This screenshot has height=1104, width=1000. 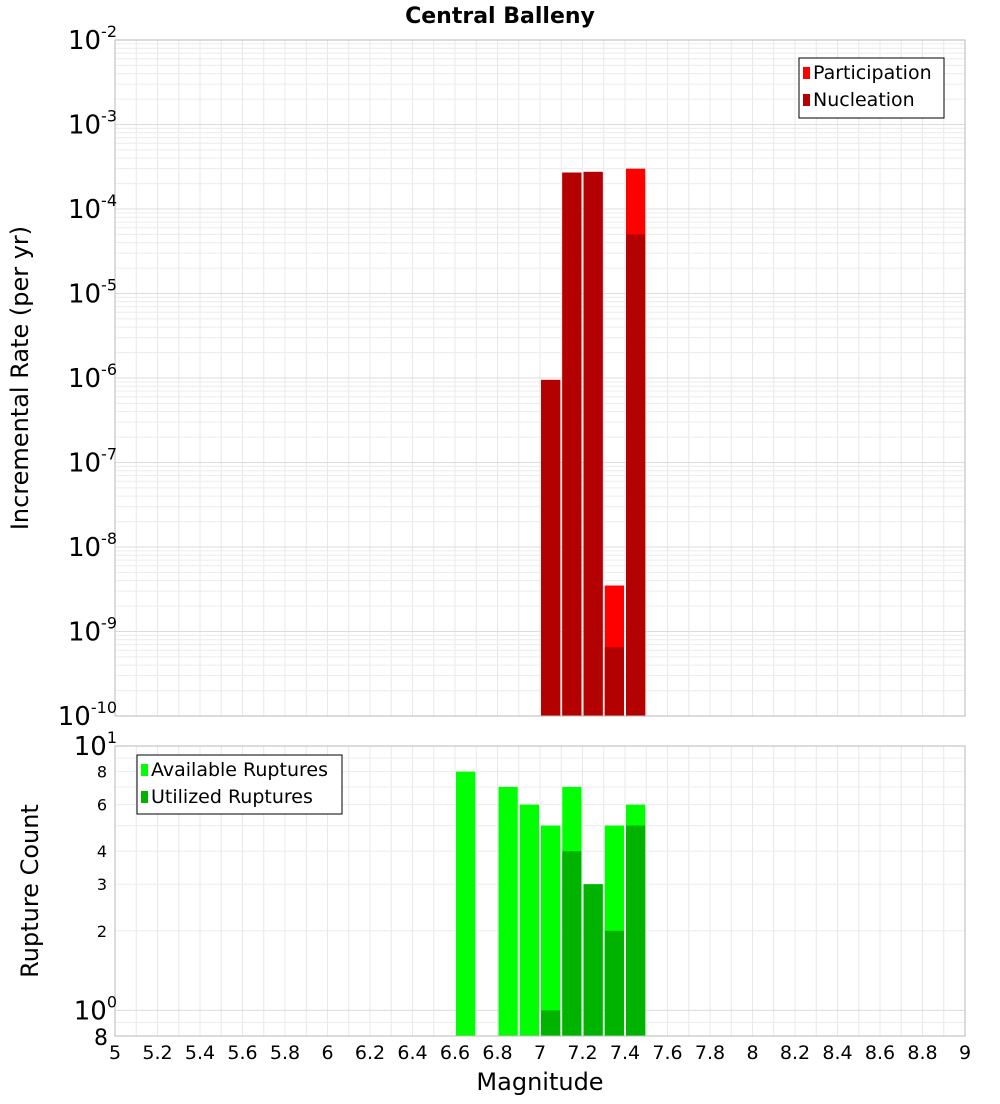 I want to click on x-tick-label: 8.6, so click(x=880, y=1053).